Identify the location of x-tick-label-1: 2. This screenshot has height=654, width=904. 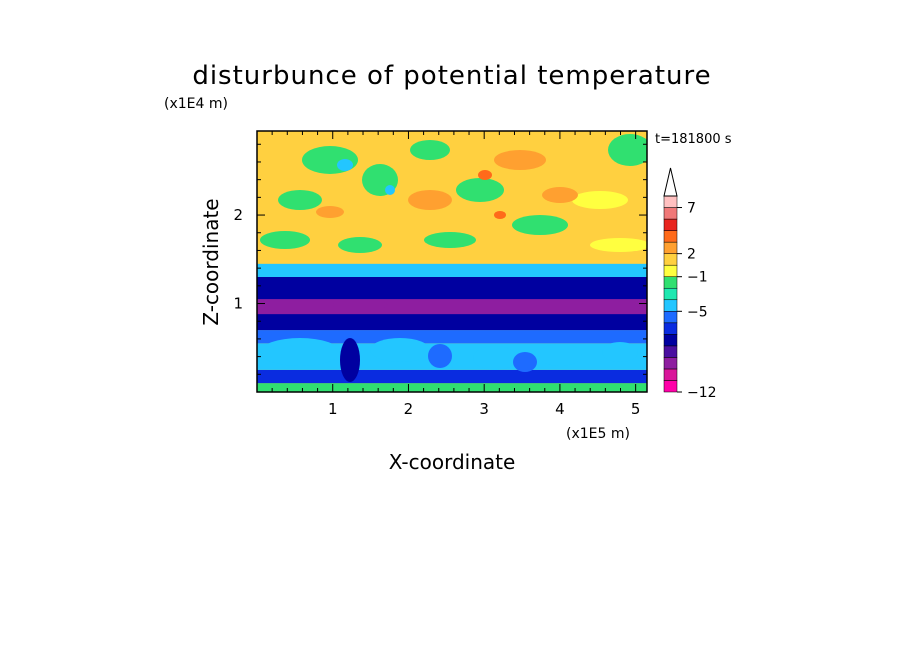
(409, 409).